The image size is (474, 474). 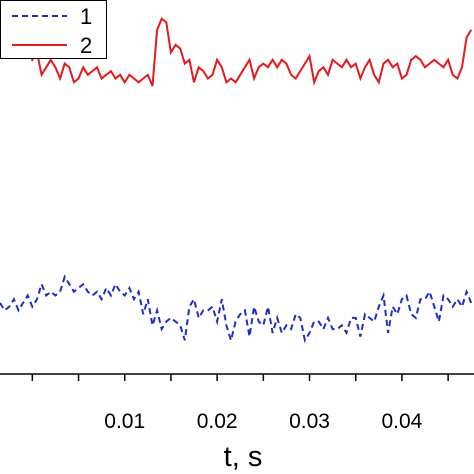 What do you see at coordinates (309, 421) in the screenshot?
I see `x-tick-label: 0.03` at bounding box center [309, 421].